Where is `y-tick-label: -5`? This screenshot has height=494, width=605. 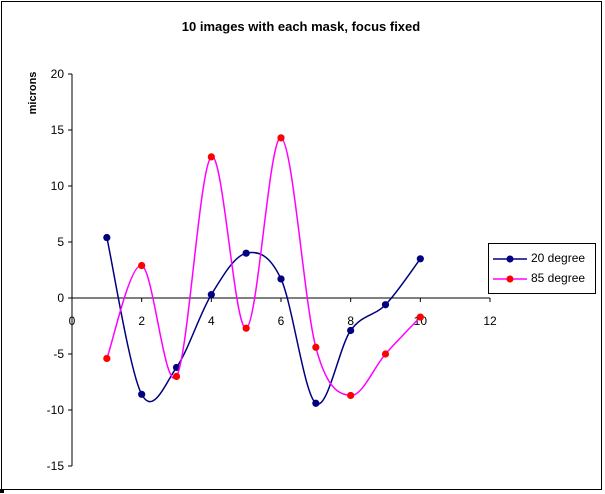
y-tick-label: -5 is located at coordinates (58, 354).